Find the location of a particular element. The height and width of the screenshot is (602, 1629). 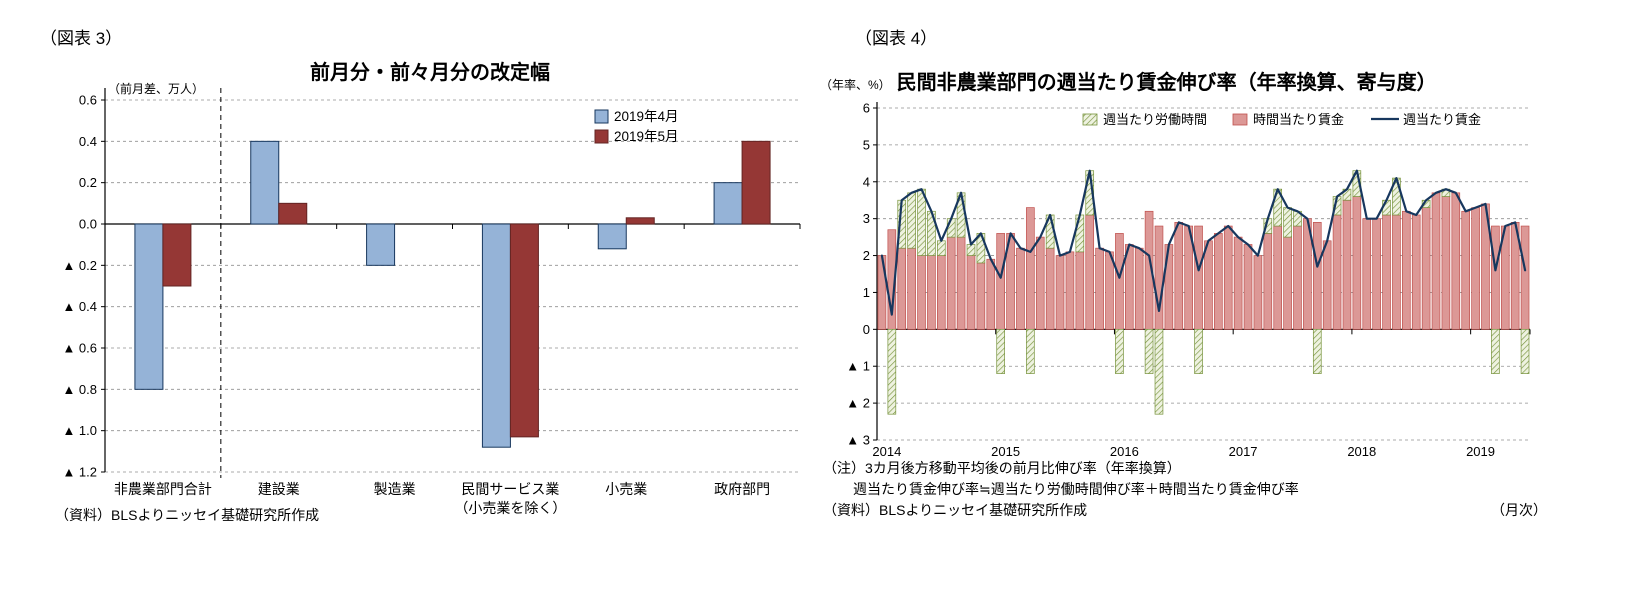

fig4-y-axis-unit-label: （年率、%） is located at coordinates (855, 85).